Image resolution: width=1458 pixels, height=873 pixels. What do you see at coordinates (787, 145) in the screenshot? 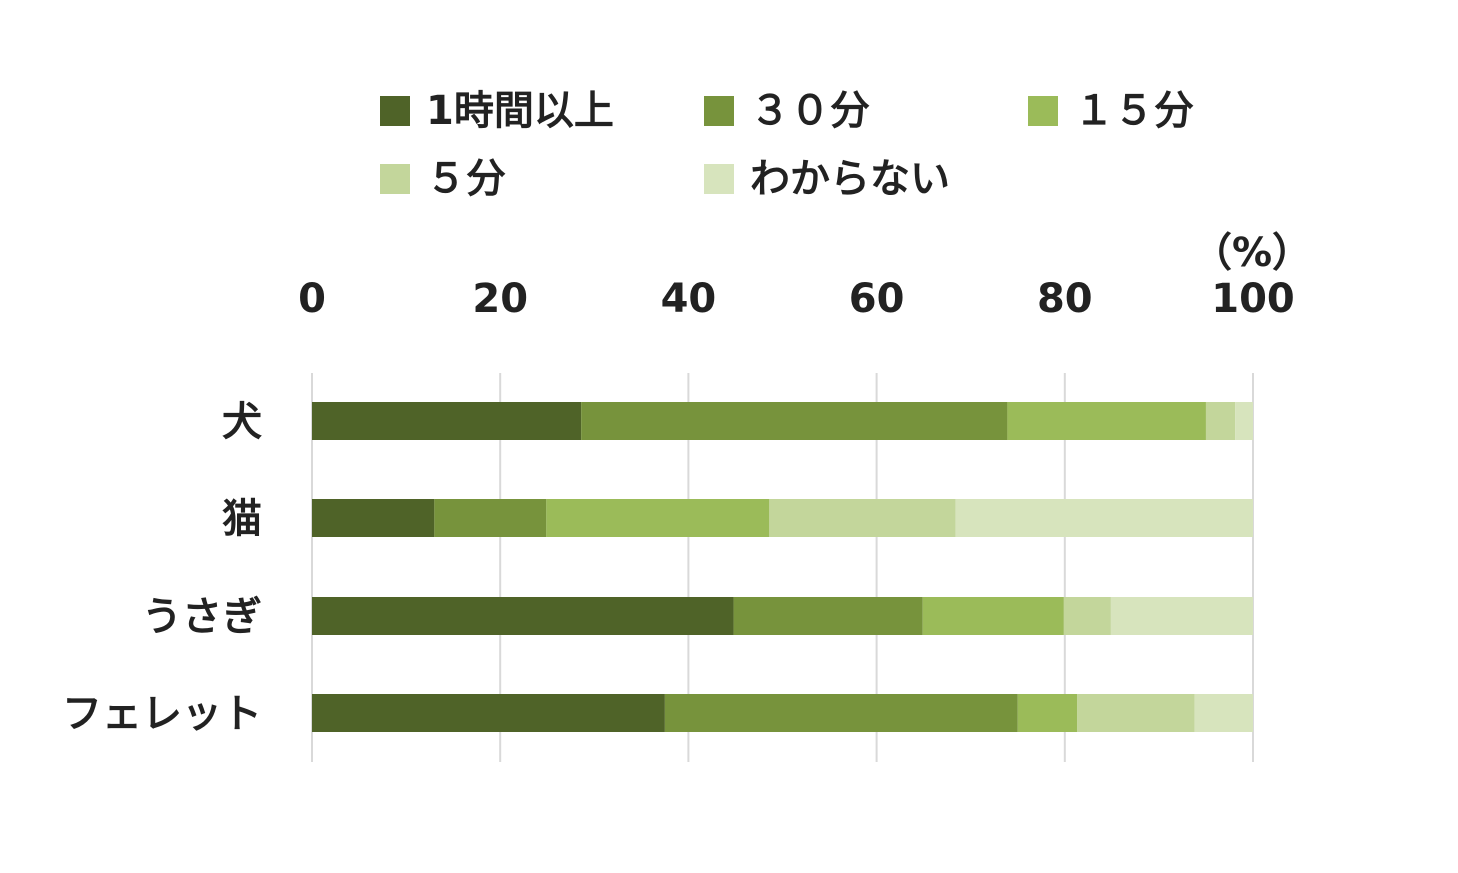
I see `legend: 1時間以上 ３０分 １５分 ５分 わからない` at bounding box center [787, 145].